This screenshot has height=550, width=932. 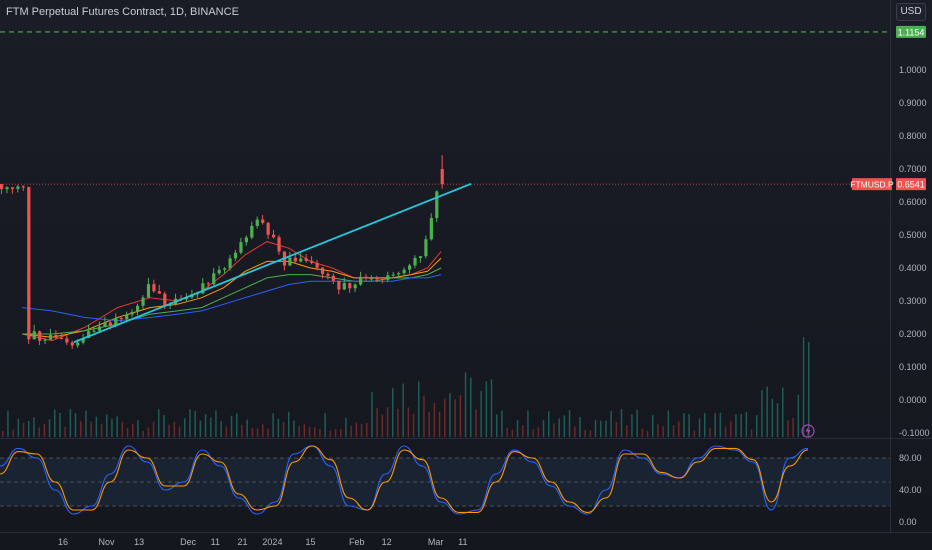 I want to click on time-tick-label: 2024, so click(x=272, y=542).